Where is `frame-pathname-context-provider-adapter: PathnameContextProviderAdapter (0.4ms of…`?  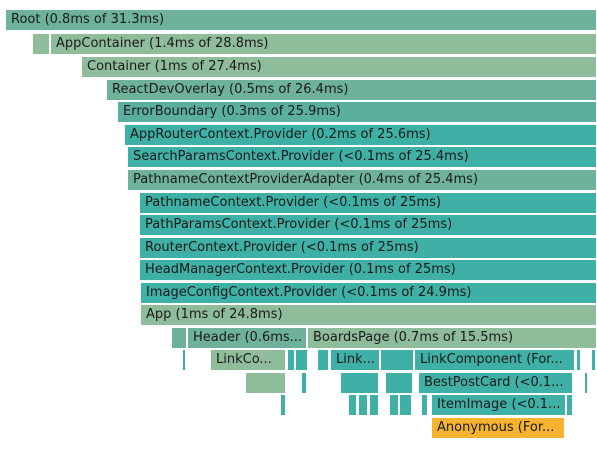 frame-pathname-context-provider-adapter: PathnameContextProviderAdapter (0.4ms of… is located at coordinates (362, 180).